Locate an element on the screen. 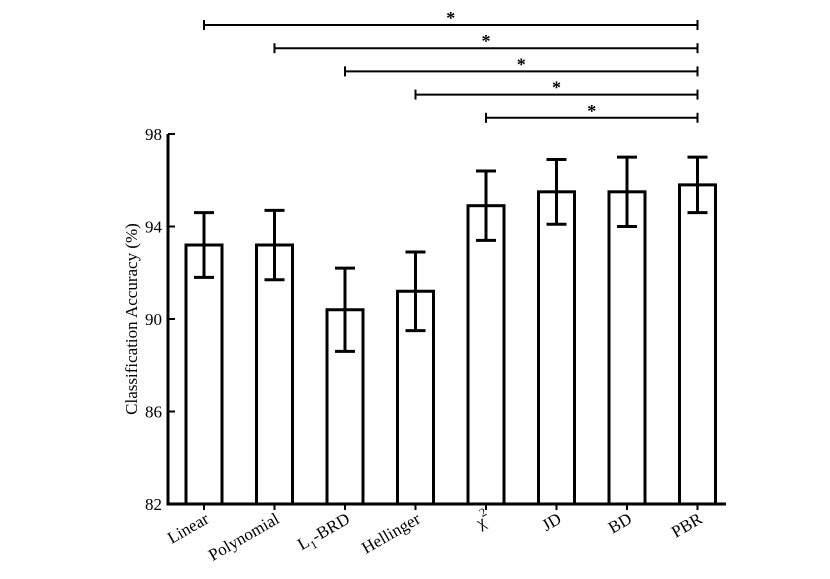 The width and height of the screenshot is (830, 579). y-ticks: 82 86 90 94 98 is located at coordinates (160, 319).